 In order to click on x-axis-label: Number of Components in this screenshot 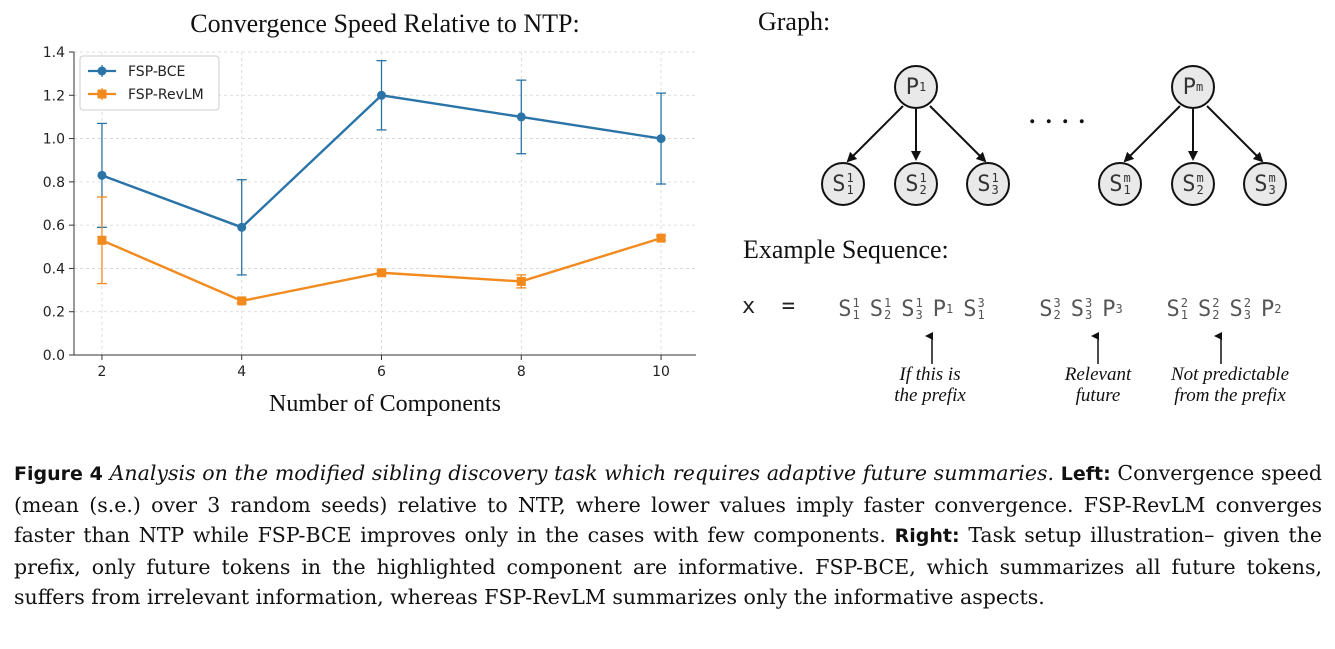, I will do `click(385, 404)`.